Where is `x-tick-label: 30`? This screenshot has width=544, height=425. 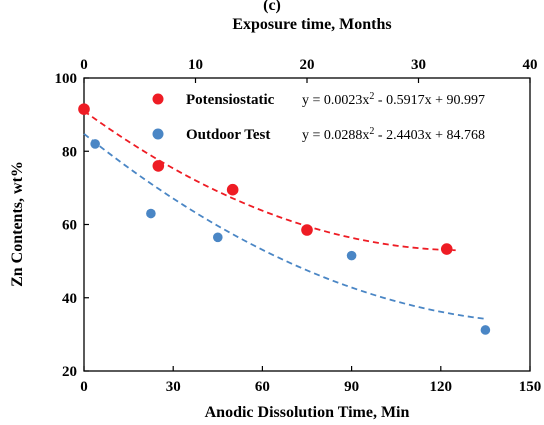 x-tick-label: 30 is located at coordinates (173, 387).